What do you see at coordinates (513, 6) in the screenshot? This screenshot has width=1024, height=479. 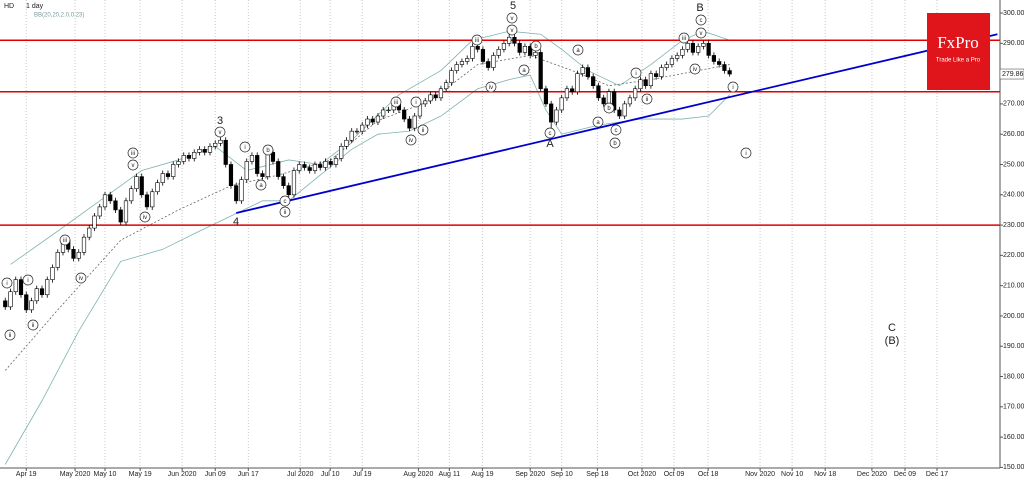 I see `wave-degree-label: 5` at bounding box center [513, 6].